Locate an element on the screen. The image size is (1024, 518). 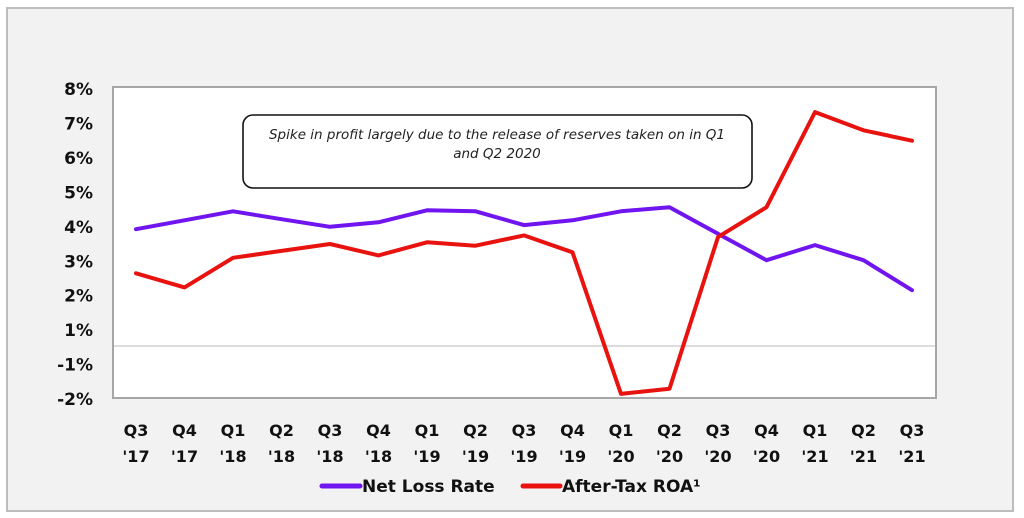
legend-item-after-tax-roa: After-Tax ROA¹ is located at coordinates (610, 487).